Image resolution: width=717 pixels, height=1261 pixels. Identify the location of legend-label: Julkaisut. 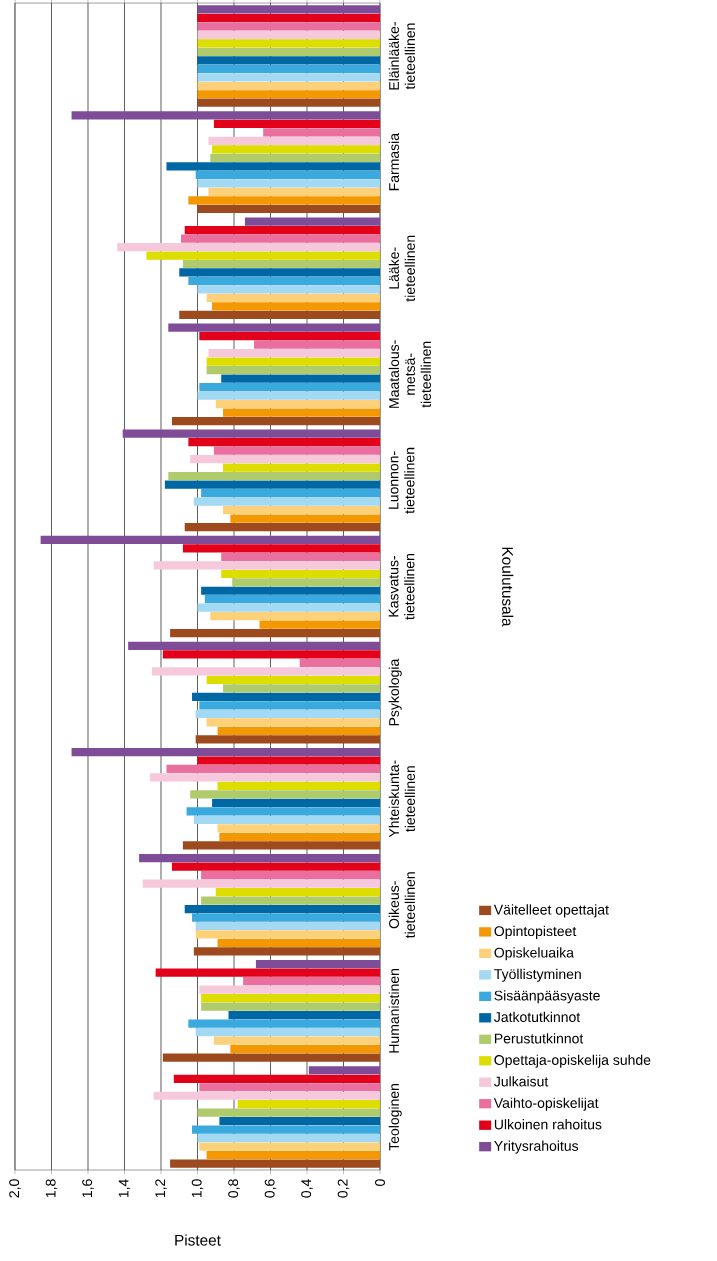
(521, 1081).